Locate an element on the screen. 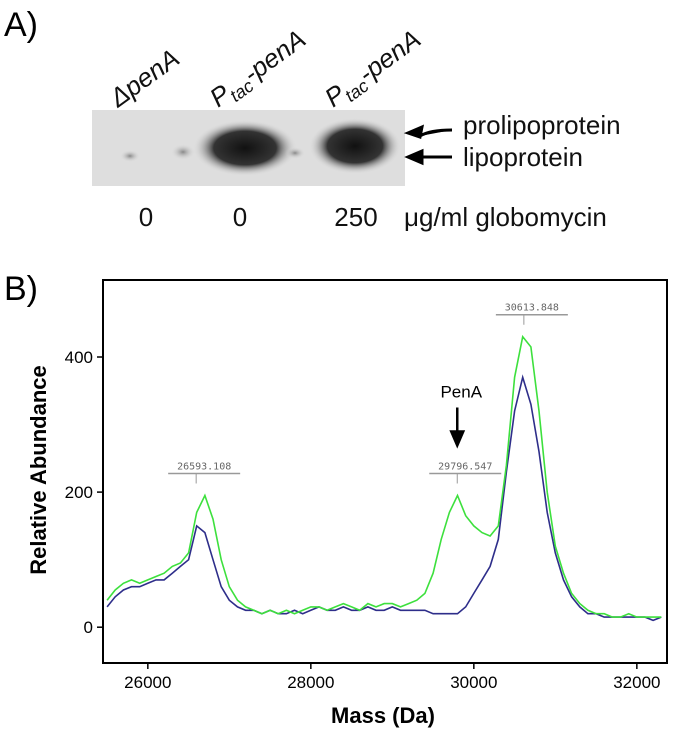 This screenshot has height=735, width=680. panel-label: B) is located at coordinates (21, 289).